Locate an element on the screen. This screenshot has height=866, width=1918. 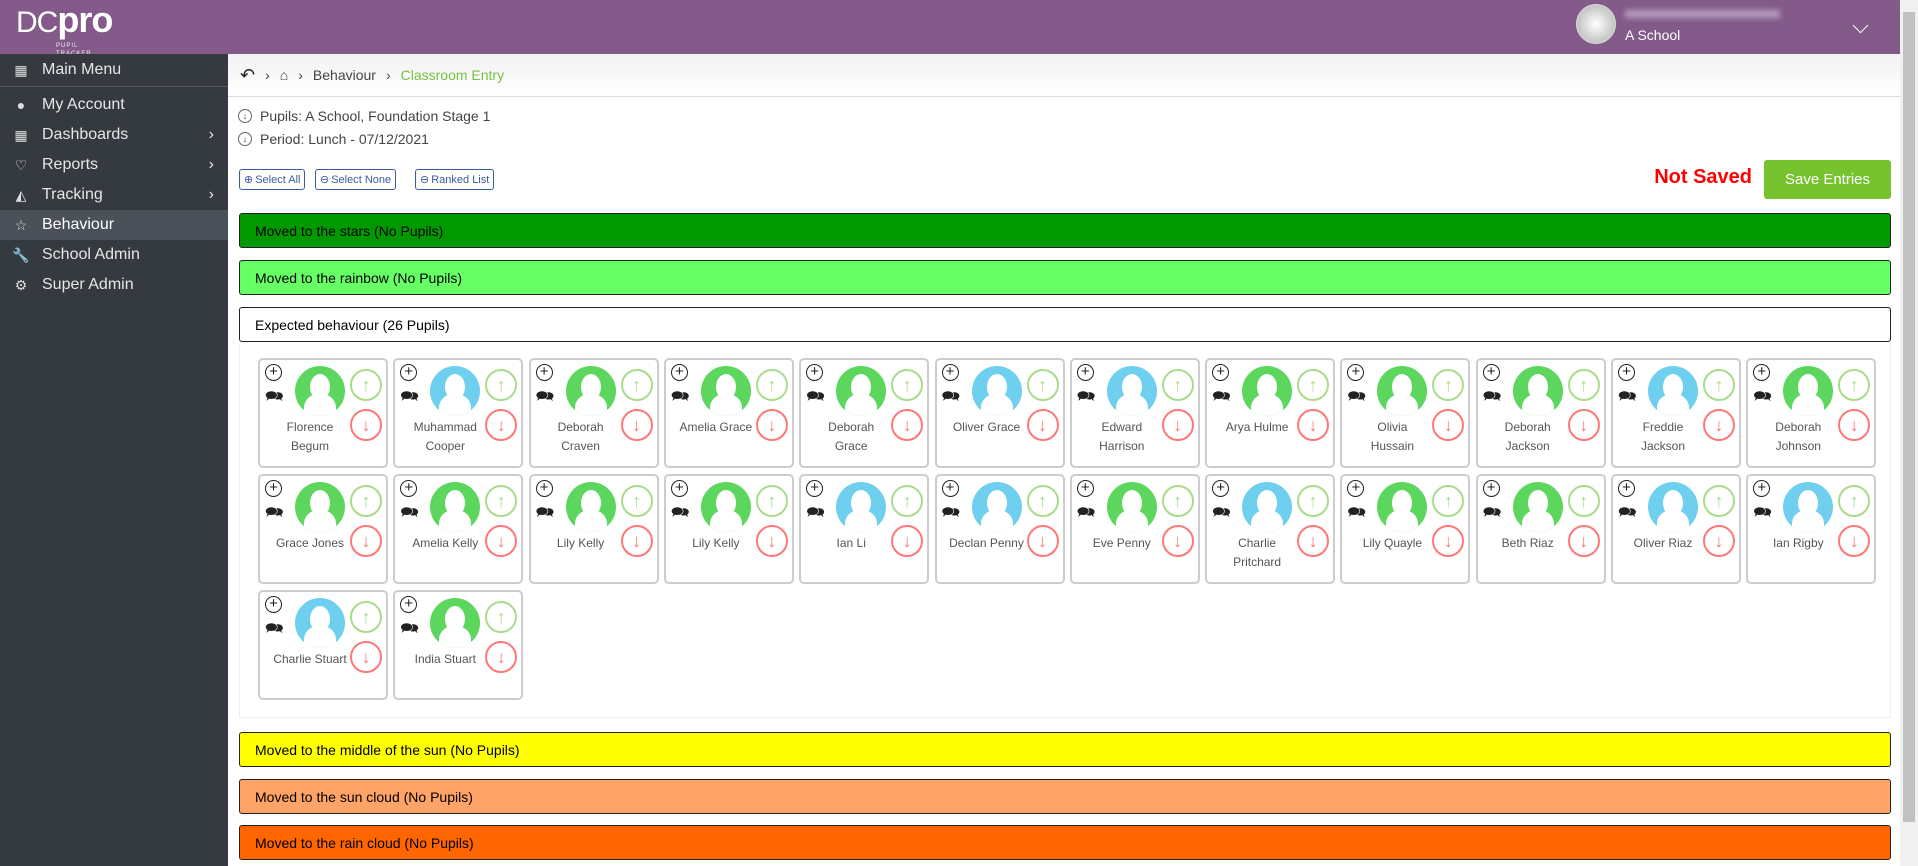
sidebar-item-tracking: ◭ Tracking › is located at coordinates (114, 195).